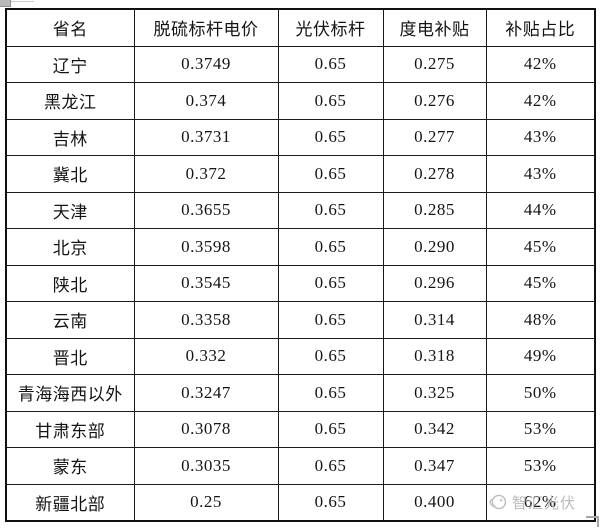  What do you see at coordinates (70, 210) in the screenshot?
I see `table-cell: 天津` at bounding box center [70, 210].